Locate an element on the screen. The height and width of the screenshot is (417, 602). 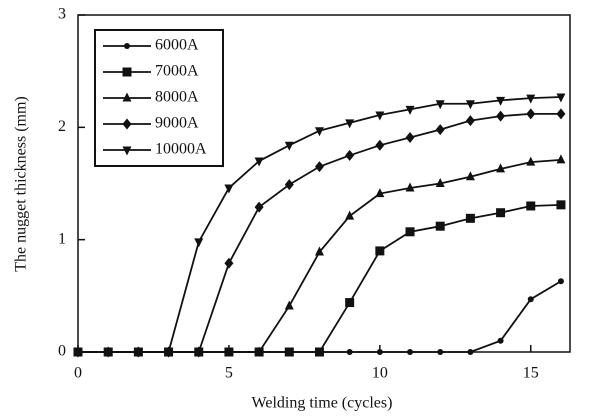
legend-label: 9000A is located at coordinates (177, 123).